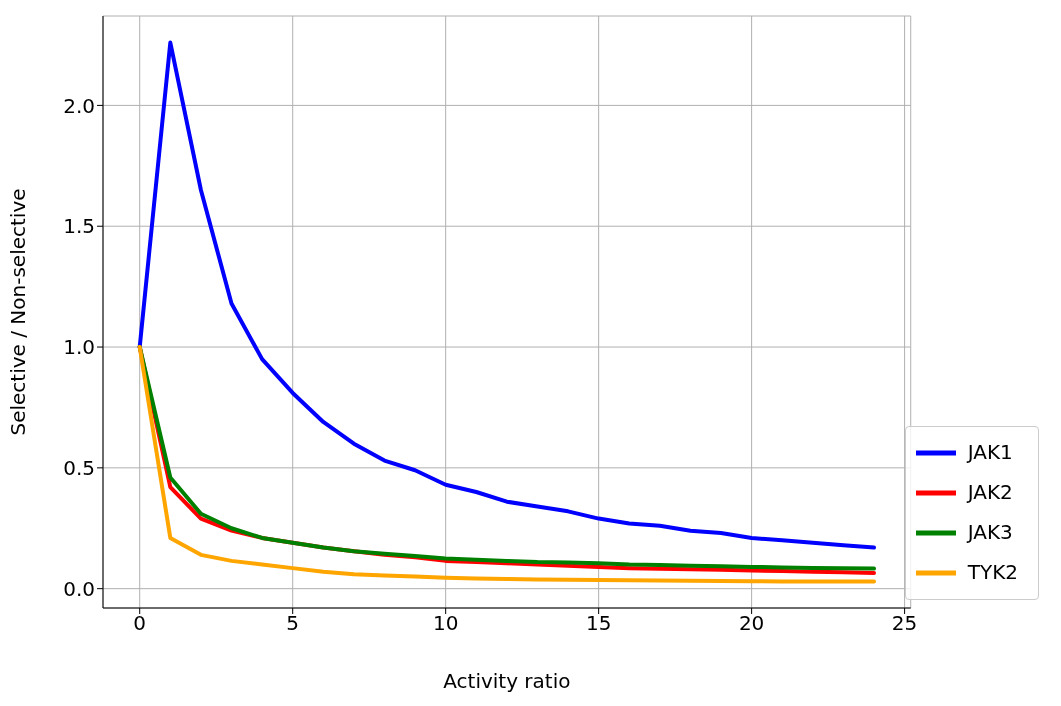 The width and height of the screenshot is (1061, 706). Describe the element at coordinates (79, 226) in the screenshot. I see `y-tick-label: 1.5` at that location.